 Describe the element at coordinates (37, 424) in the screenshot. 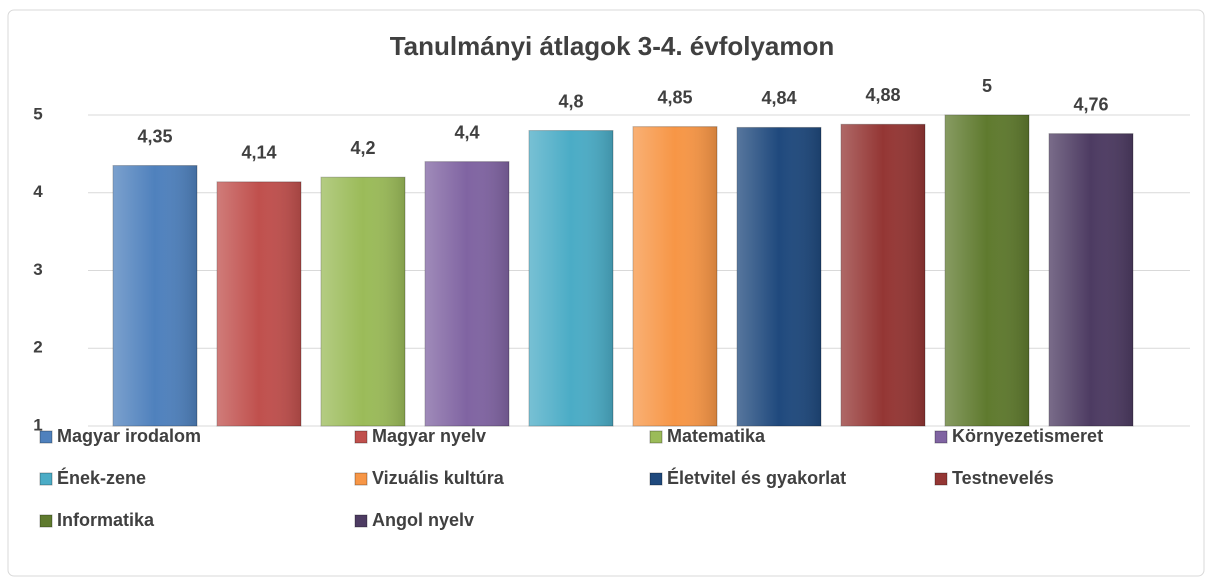

I see `y-tick-label: 1` at that location.